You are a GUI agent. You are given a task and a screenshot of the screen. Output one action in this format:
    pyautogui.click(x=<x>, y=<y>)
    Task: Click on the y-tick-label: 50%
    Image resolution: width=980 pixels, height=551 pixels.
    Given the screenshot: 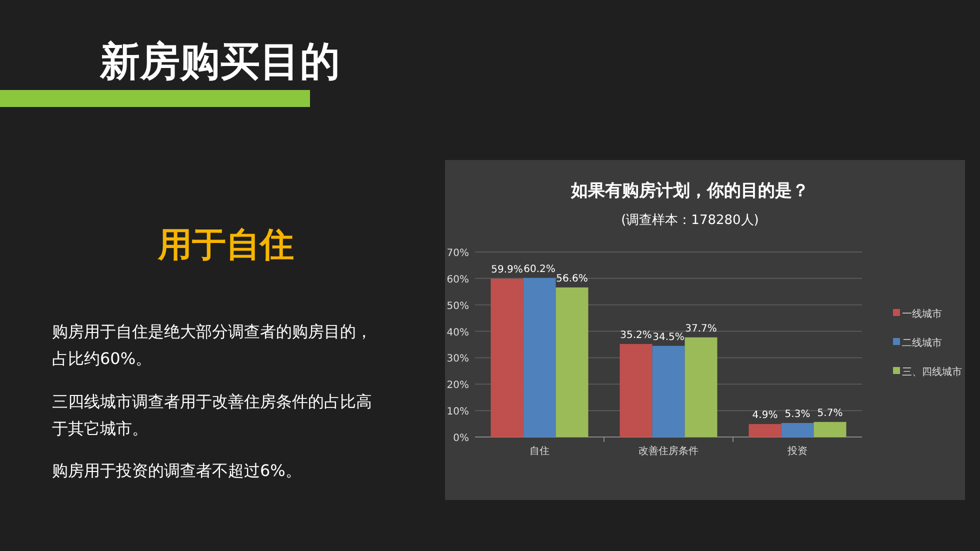 What is the action you would take?
    pyautogui.click(x=457, y=306)
    